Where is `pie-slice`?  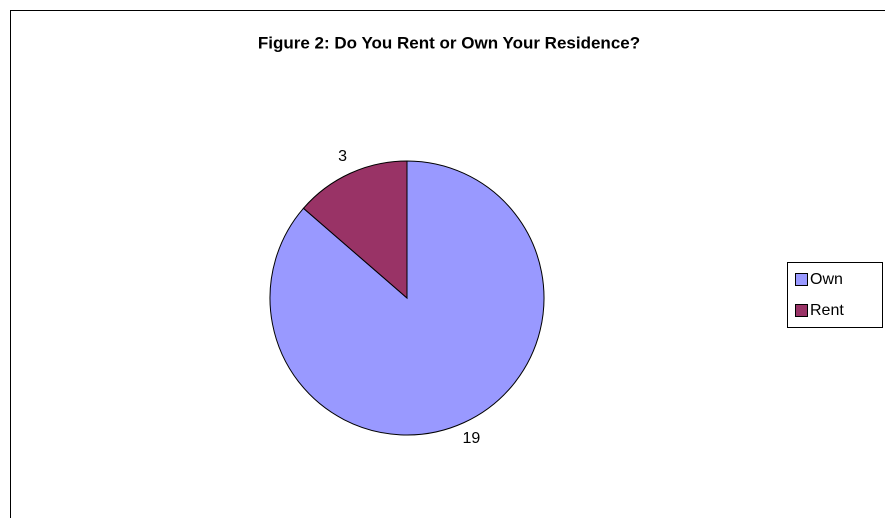
pie-slice is located at coordinates (355, 230).